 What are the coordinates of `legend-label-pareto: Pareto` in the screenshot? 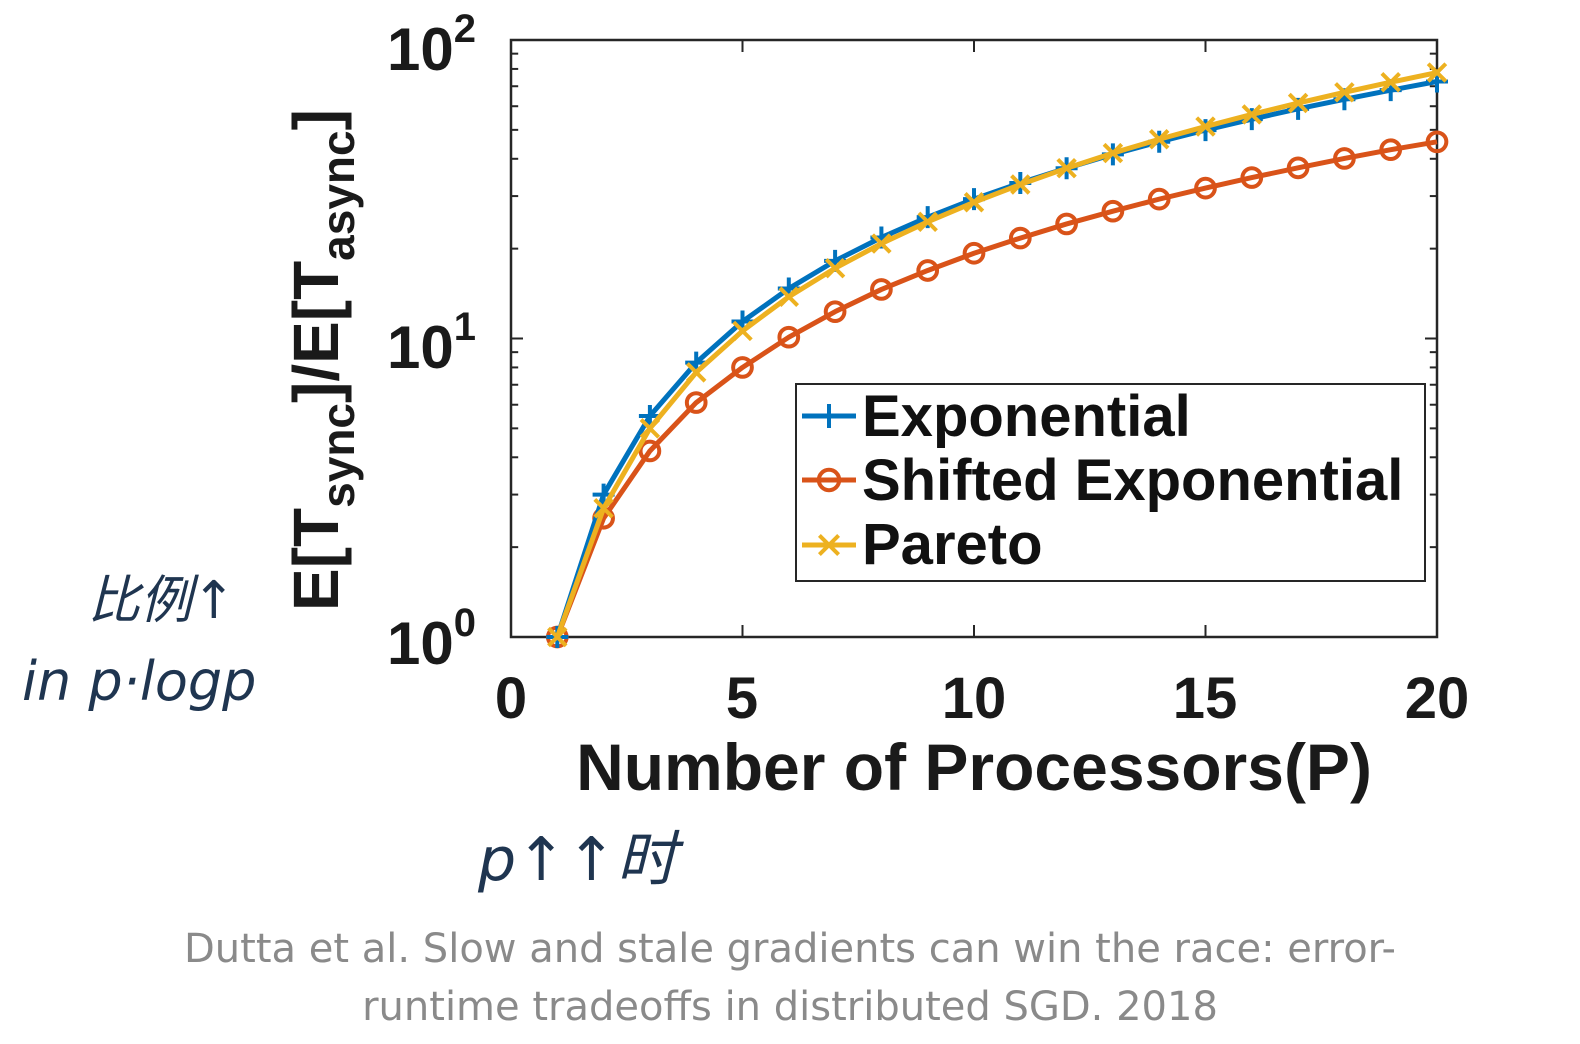 It's located at (952, 544).